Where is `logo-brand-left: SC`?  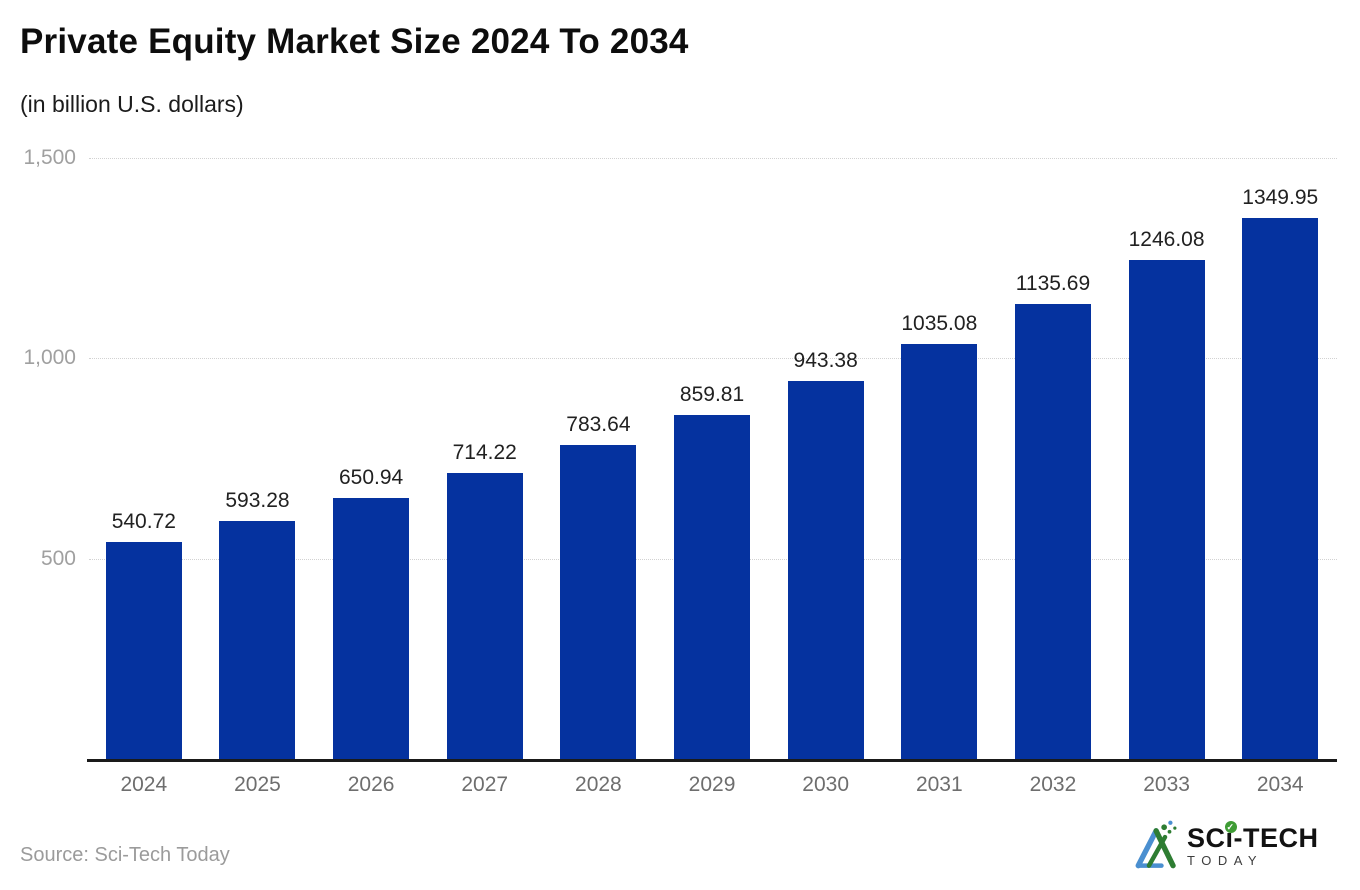 logo-brand-left: SC is located at coordinates (1206, 838).